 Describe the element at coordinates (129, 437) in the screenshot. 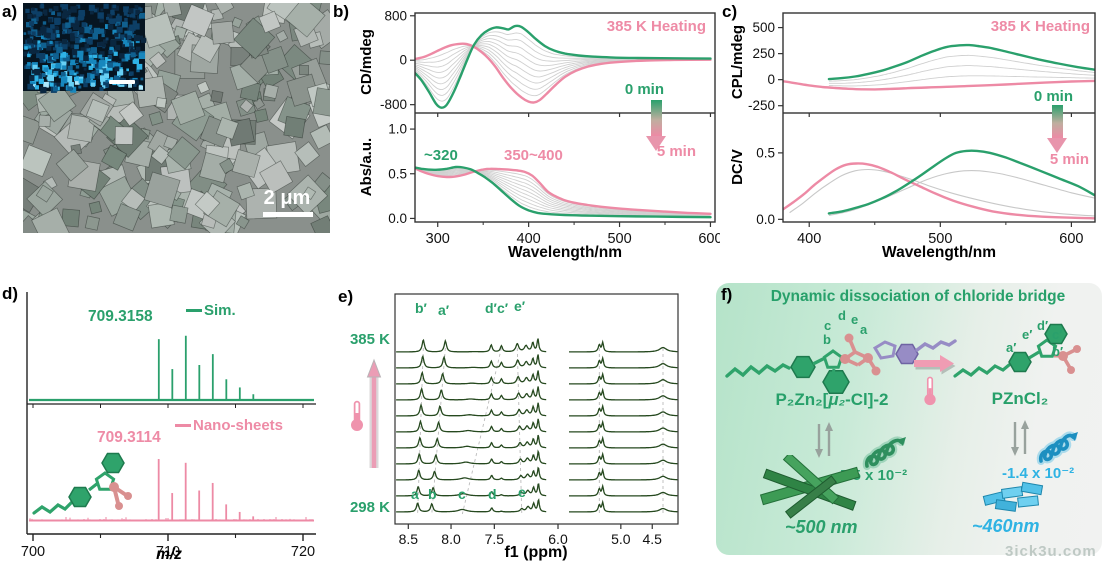

I see `nano-mass-label: 709.3114` at that location.